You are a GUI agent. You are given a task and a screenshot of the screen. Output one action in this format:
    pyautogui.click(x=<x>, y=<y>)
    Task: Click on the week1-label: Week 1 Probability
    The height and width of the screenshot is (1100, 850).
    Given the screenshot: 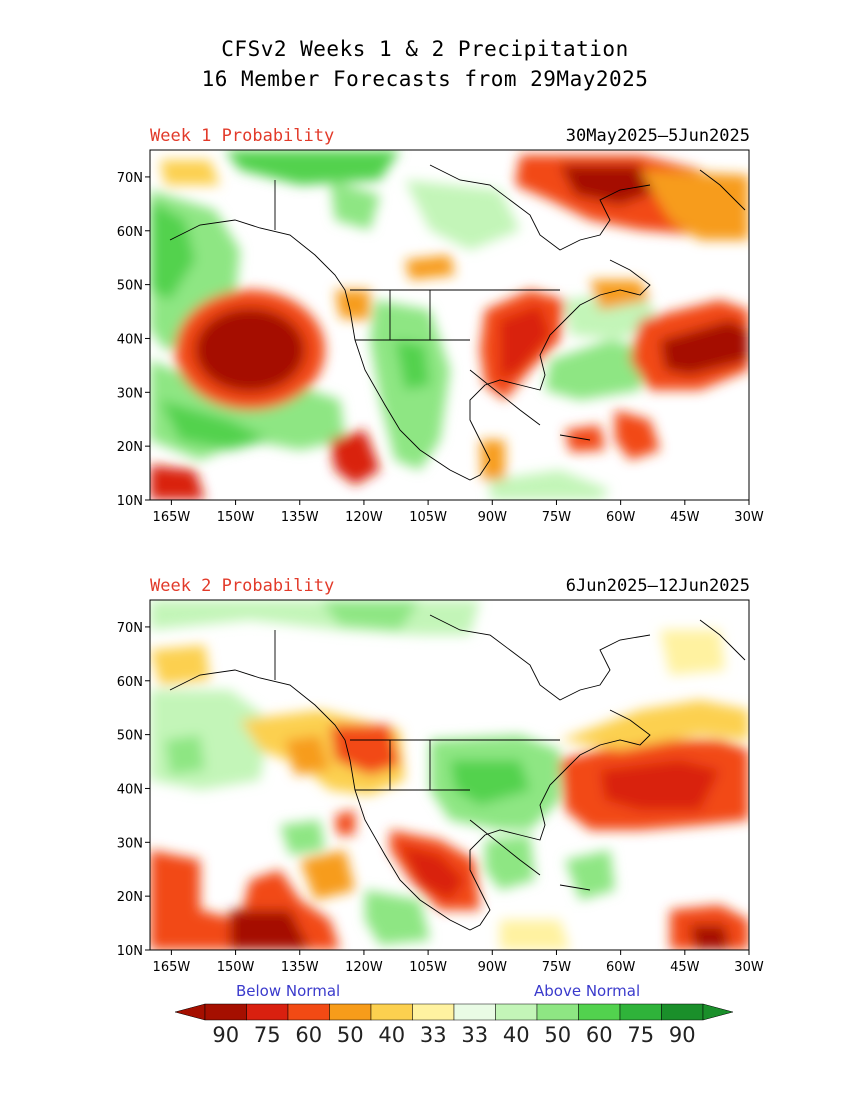 What is the action you would take?
    pyautogui.click(x=242, y=136)
    